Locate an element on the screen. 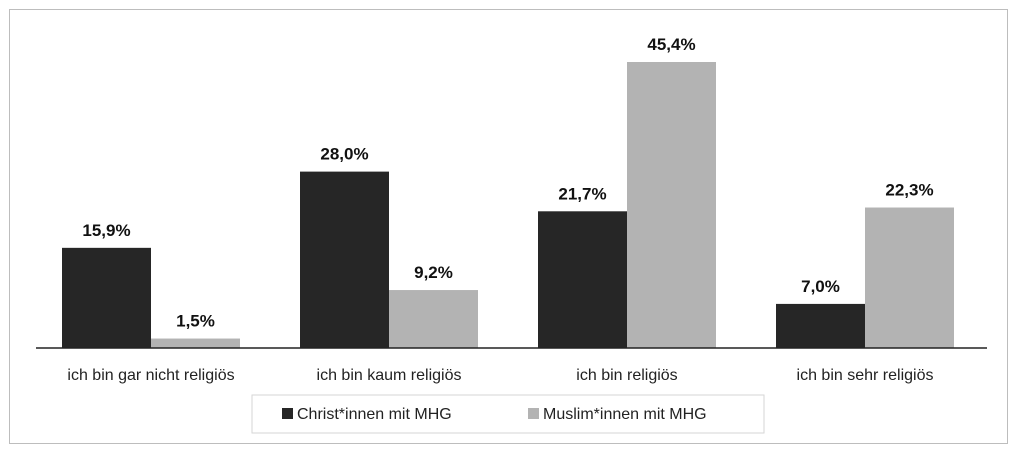  category-label-3: ich bin religiös is located at coordinates (626, 375).